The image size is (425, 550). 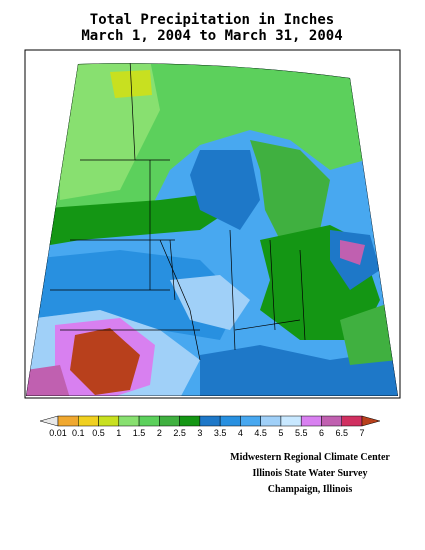 I want to click on legend-label: 3.5, so click(x=220, y=433).